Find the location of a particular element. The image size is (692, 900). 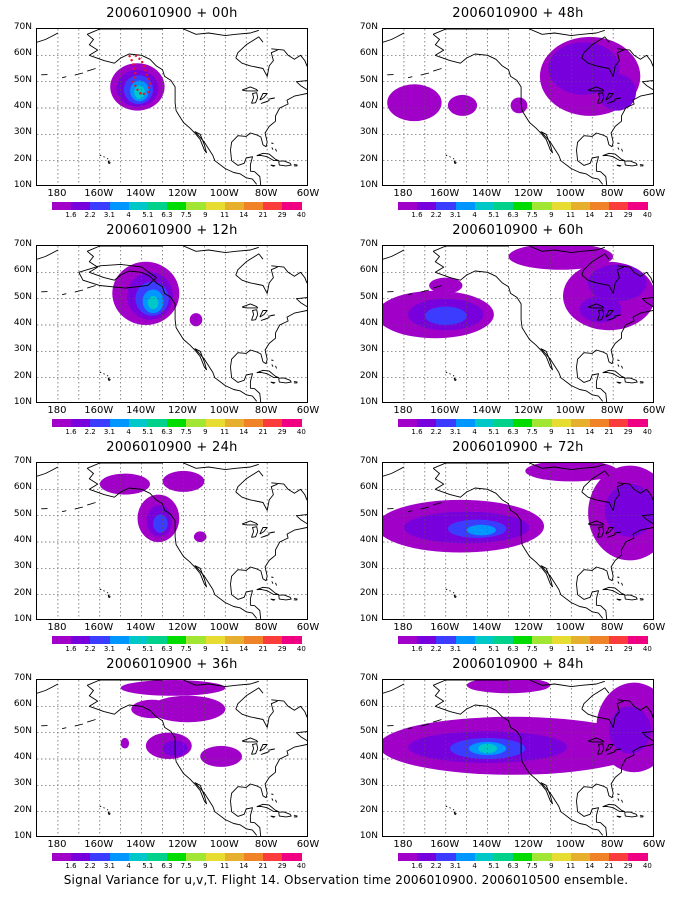

colorbar-label: 2.2 is located at coordinates (436, 649).